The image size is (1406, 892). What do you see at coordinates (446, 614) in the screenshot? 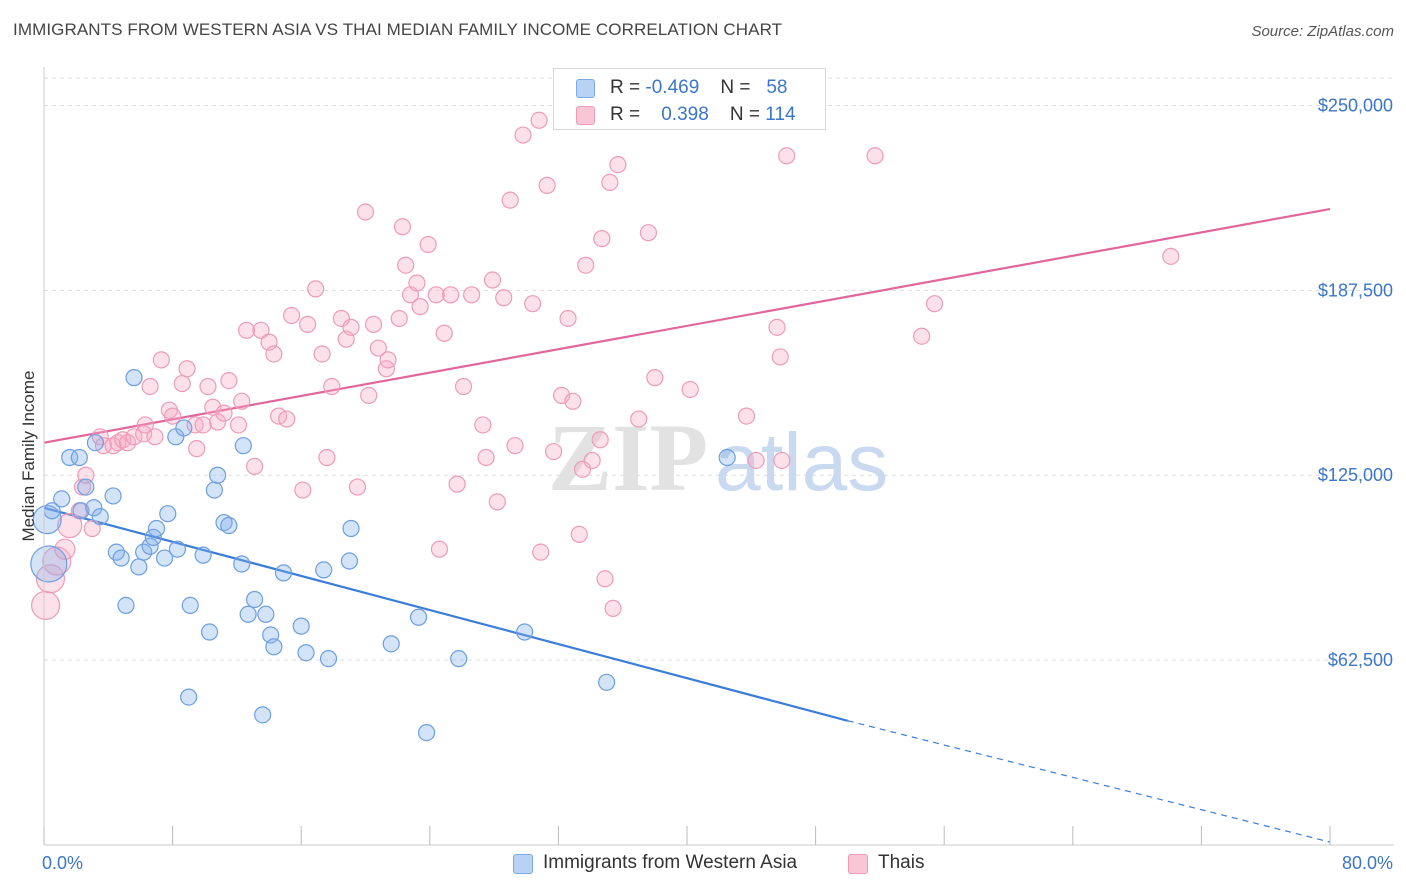
I see `trendline-western-asia` at bounding box center [446, 614].